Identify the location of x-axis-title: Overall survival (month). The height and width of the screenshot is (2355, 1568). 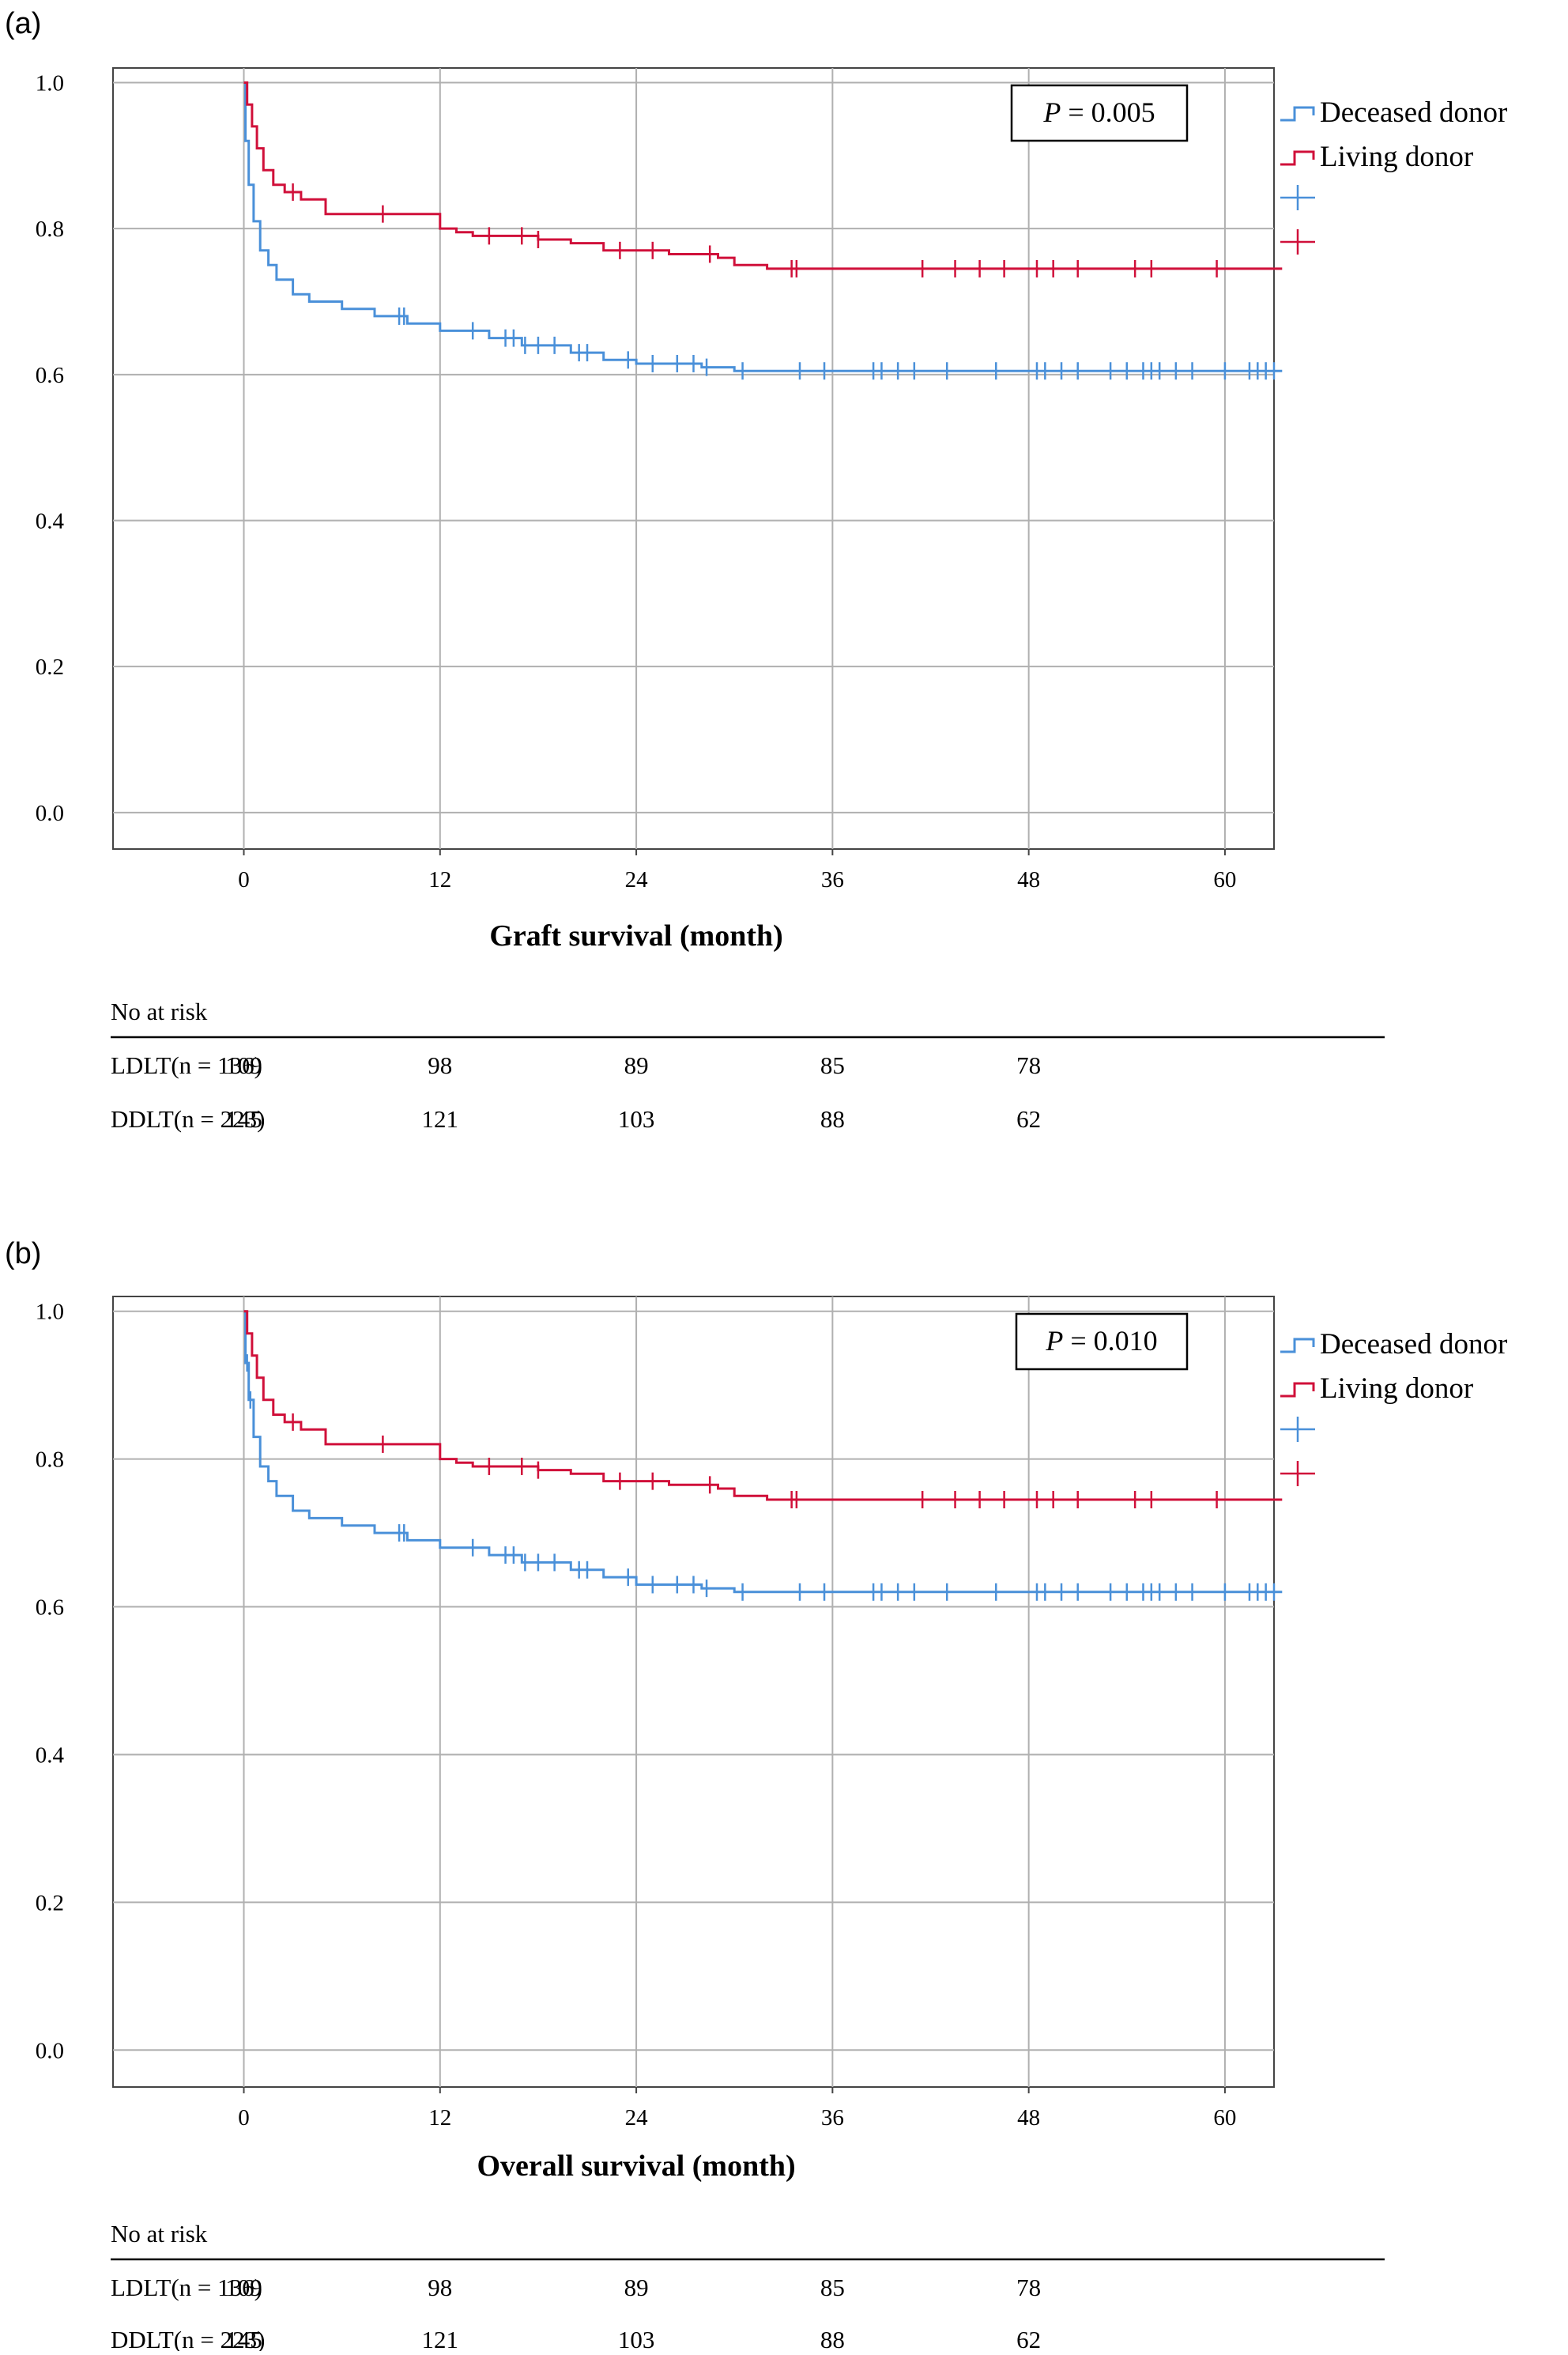
(636, 2166).